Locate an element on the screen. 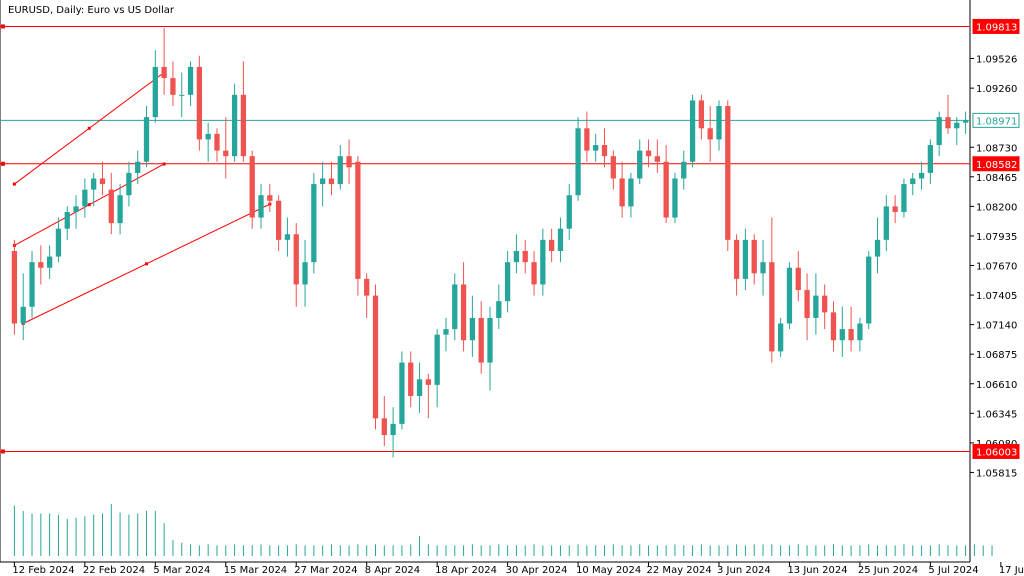 Image resolution: width=1024 pixels, height=576 pixels. x-tick-label: 30 Apr 2024 is located at coordinates (537, 570).